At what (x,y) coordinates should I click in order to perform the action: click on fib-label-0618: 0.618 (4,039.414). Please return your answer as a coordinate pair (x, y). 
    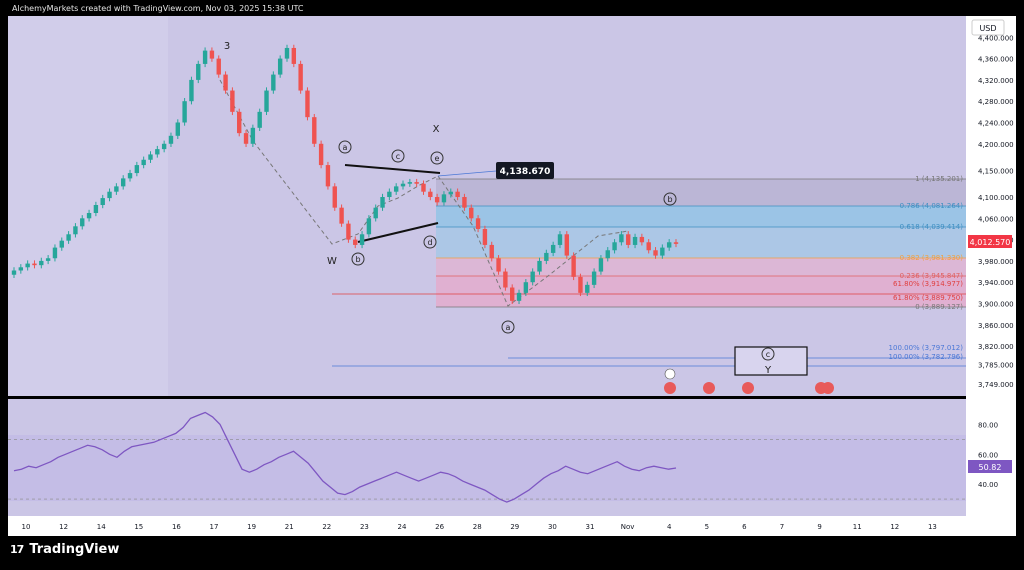
    Looking at the image, I should click on (932, 227).